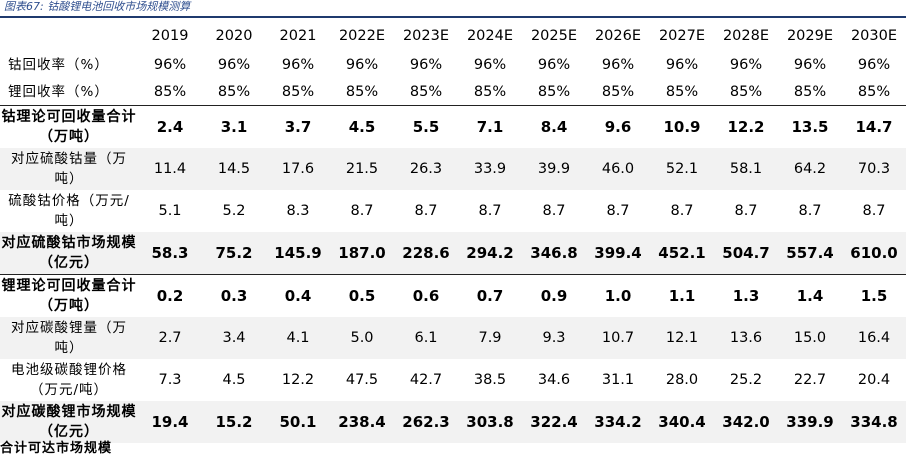  I want to click on table-cell: 2.7, so click(170, 338).